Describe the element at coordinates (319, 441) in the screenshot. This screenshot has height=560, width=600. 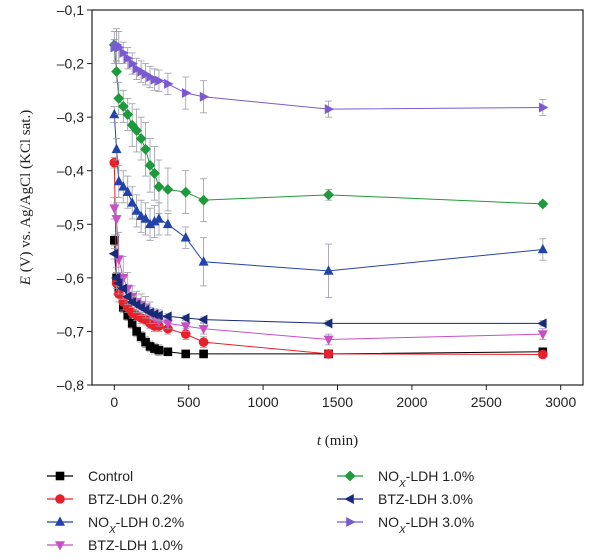
I see `x-axis-label-symbol: t` at that location.